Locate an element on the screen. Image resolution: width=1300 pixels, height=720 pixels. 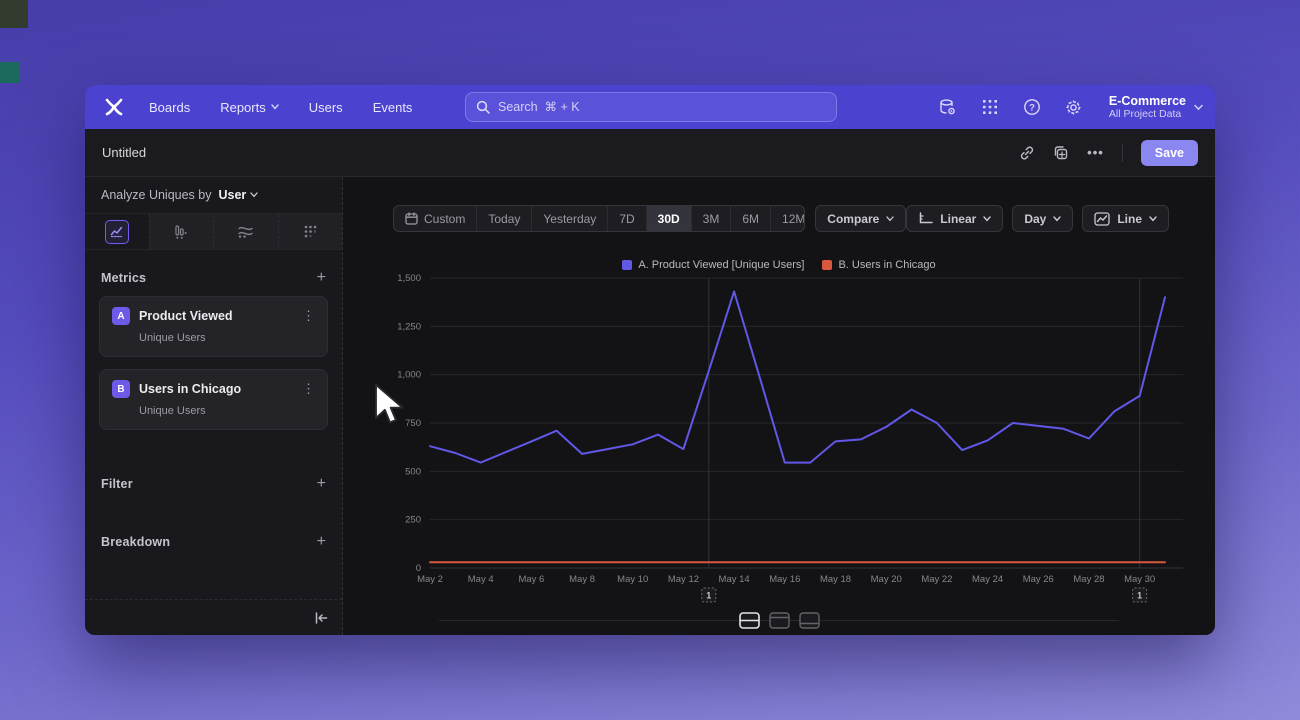
x-axis-tick-label: May 4 is located at coordinates (481, 579).